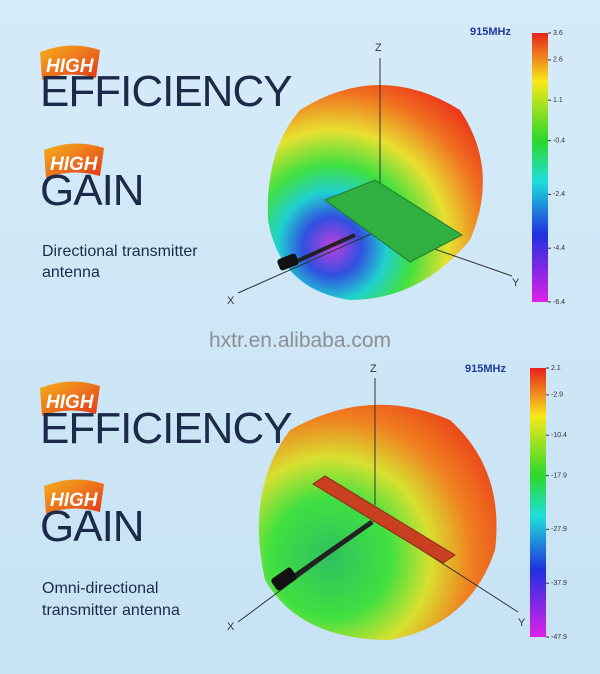 This screenshot has height=674, width=600. Describe the element at coordinates (559, 637) in the screenshot. I see `colorbar-tick-label: -47.9` at that location.